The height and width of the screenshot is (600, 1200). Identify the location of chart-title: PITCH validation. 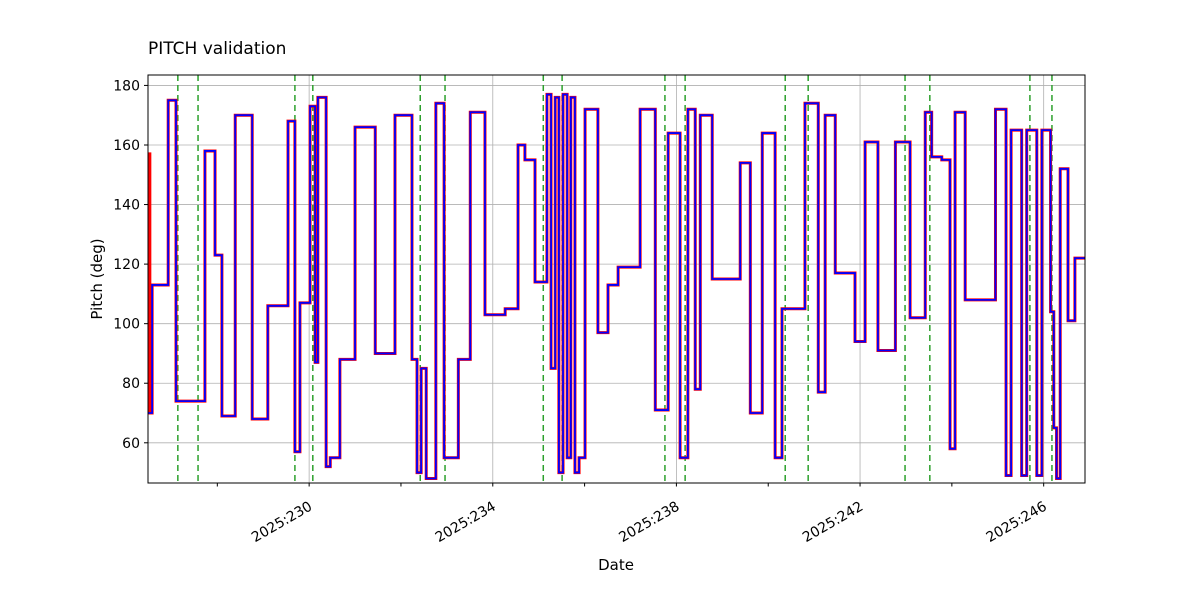
(217, 49).